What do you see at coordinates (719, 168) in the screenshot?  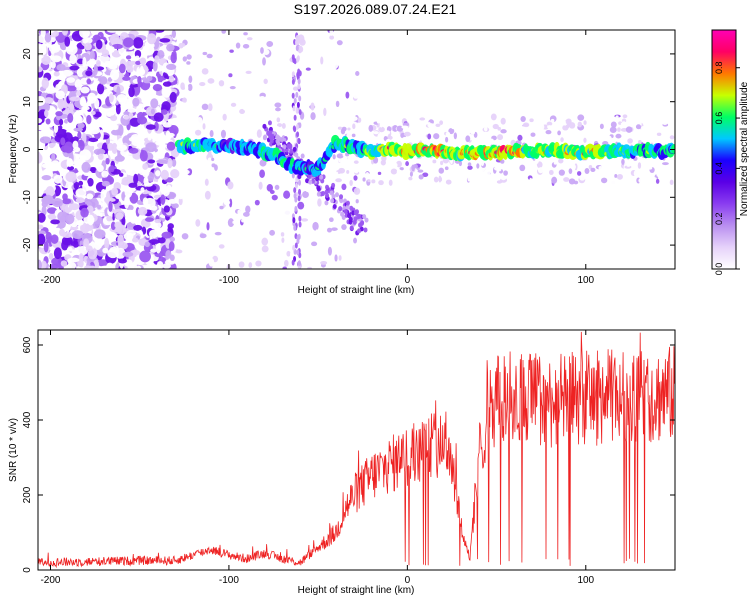 I see `colorbar-tick-label: 0.4` at bounding box center [719, 168].